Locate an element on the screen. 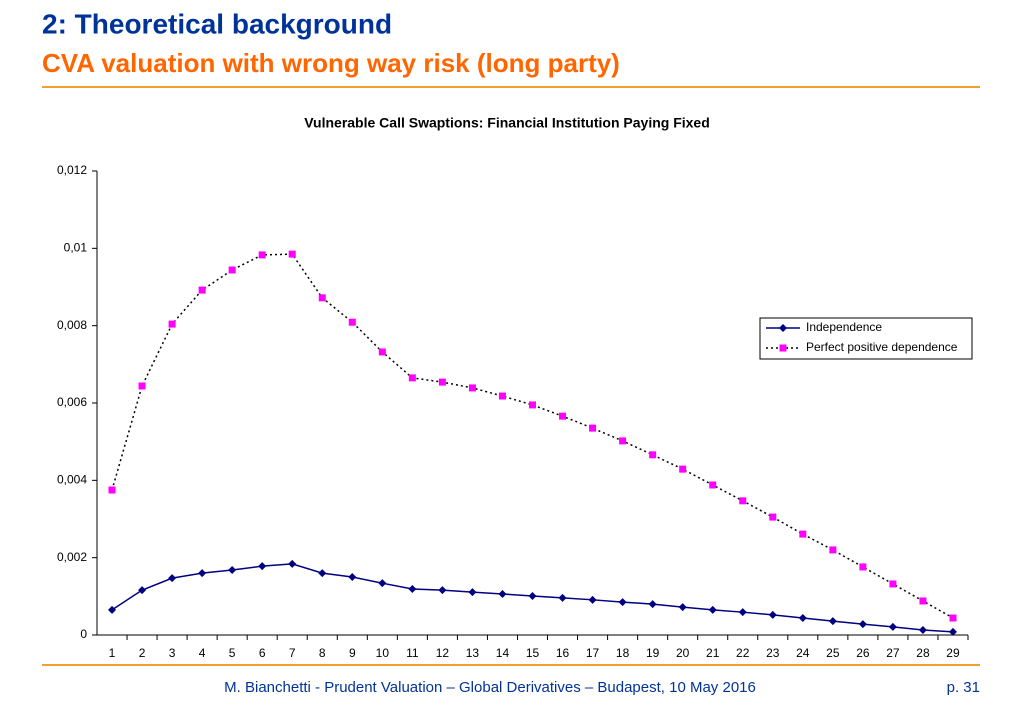 Image resolution: width=1024 pixels, height=709 pixels. x-tick-label: 24 is located at coordinates (803, 653).